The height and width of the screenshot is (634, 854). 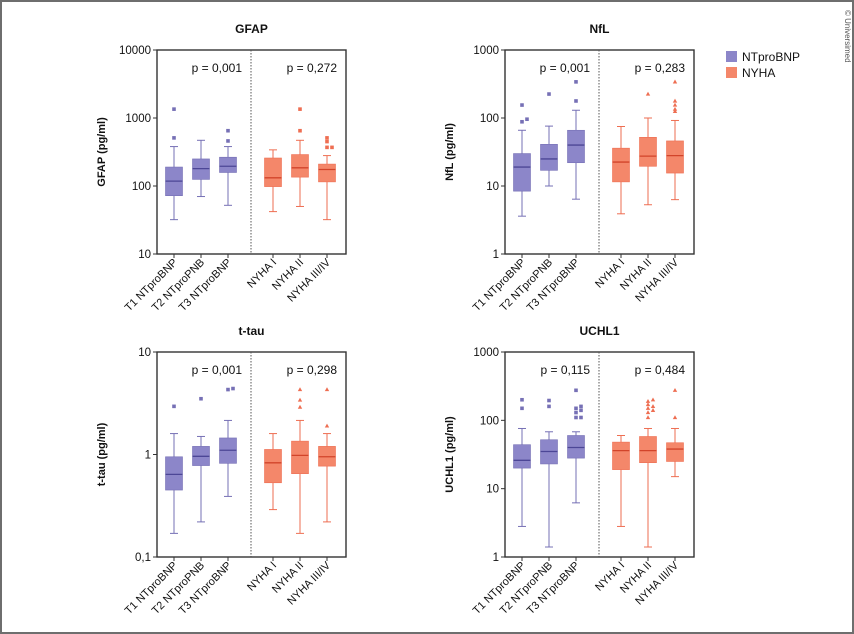 I want to click on legend-swatch-ntprobnp, so click(x=731, y=56).